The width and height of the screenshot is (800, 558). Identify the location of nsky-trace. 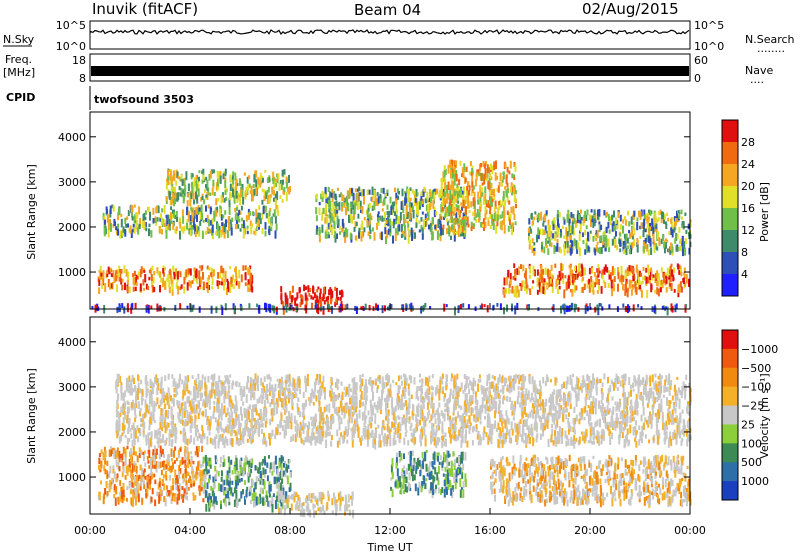
(390, 32).